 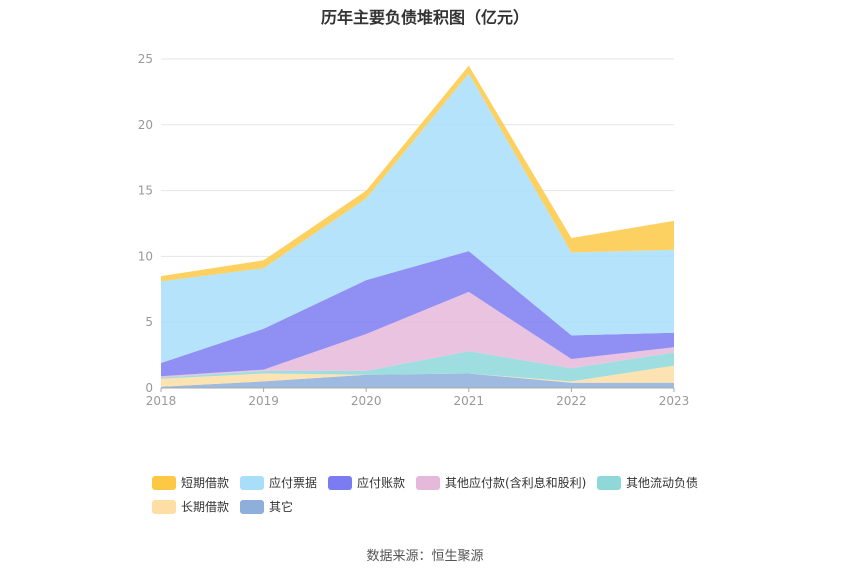 What do you see at coordinates (662, 483) in the screenshot?
I see `legend-label: 其他流动负债` at bounding box center [662, 483].